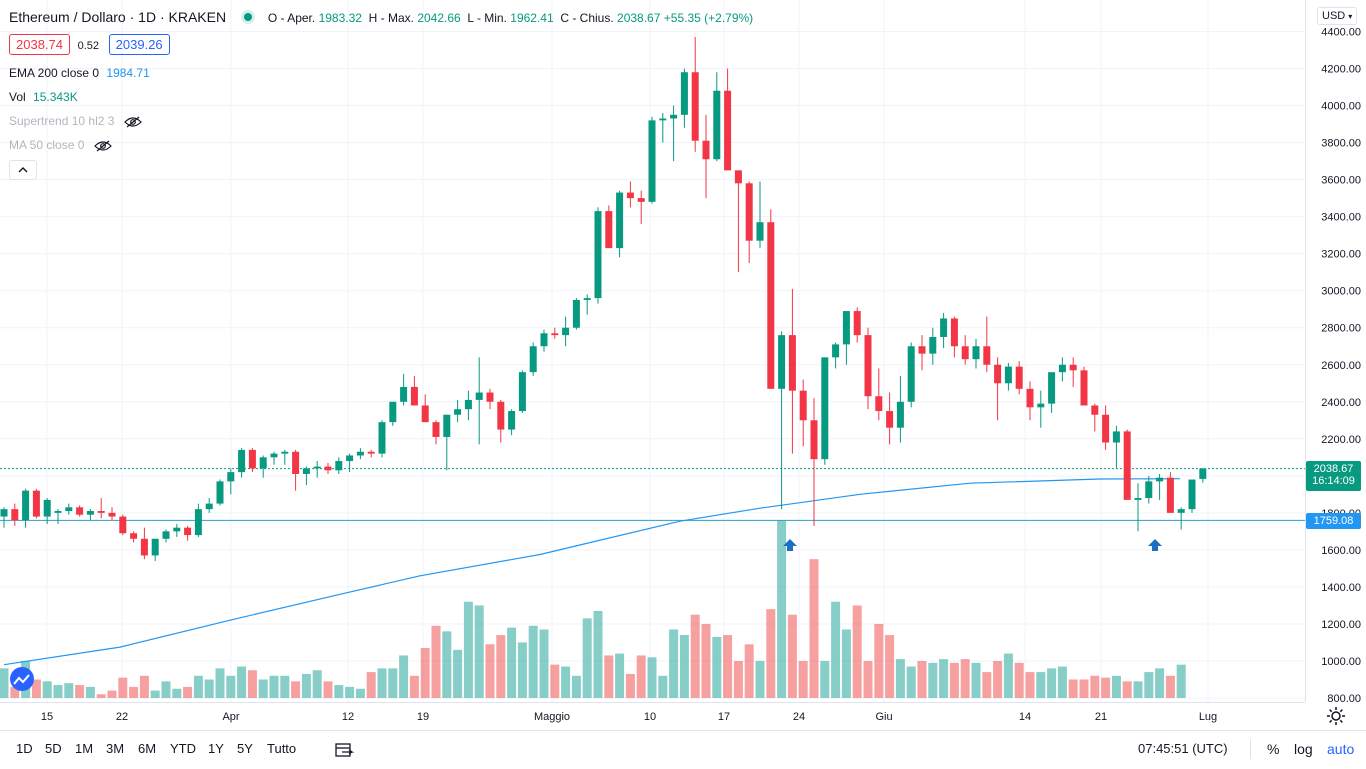 The width and height of the screenshot is (1366, 769). I want to click on date-range-icon, so click(344, 750).